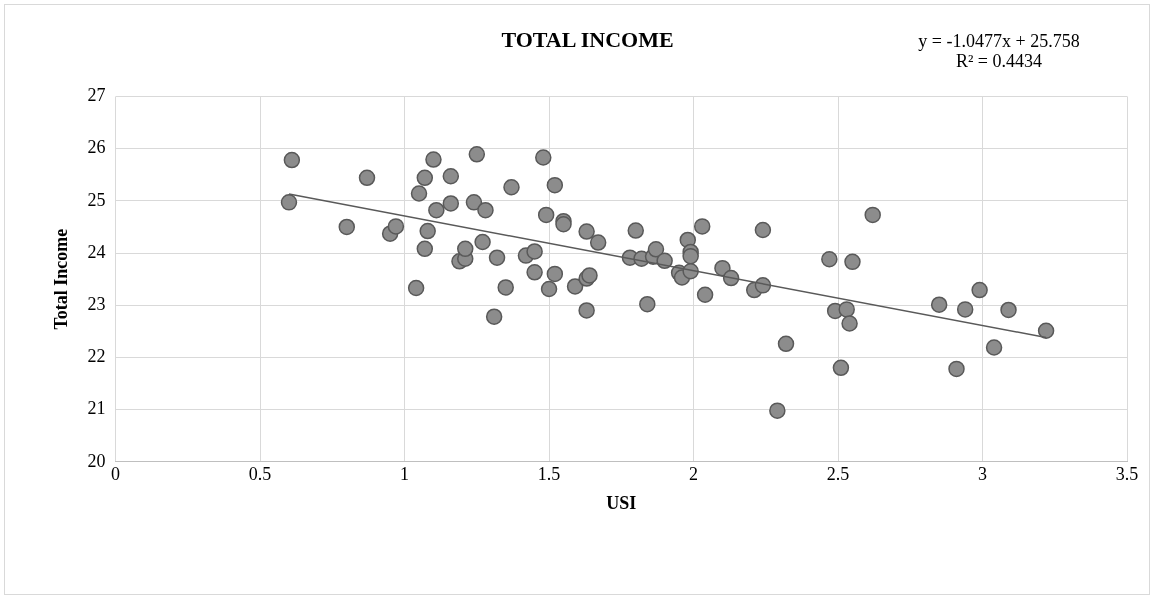  Describe the element at coordinates (96, 356) in the screenshot. I see `y-tick-label: 22` at that location.